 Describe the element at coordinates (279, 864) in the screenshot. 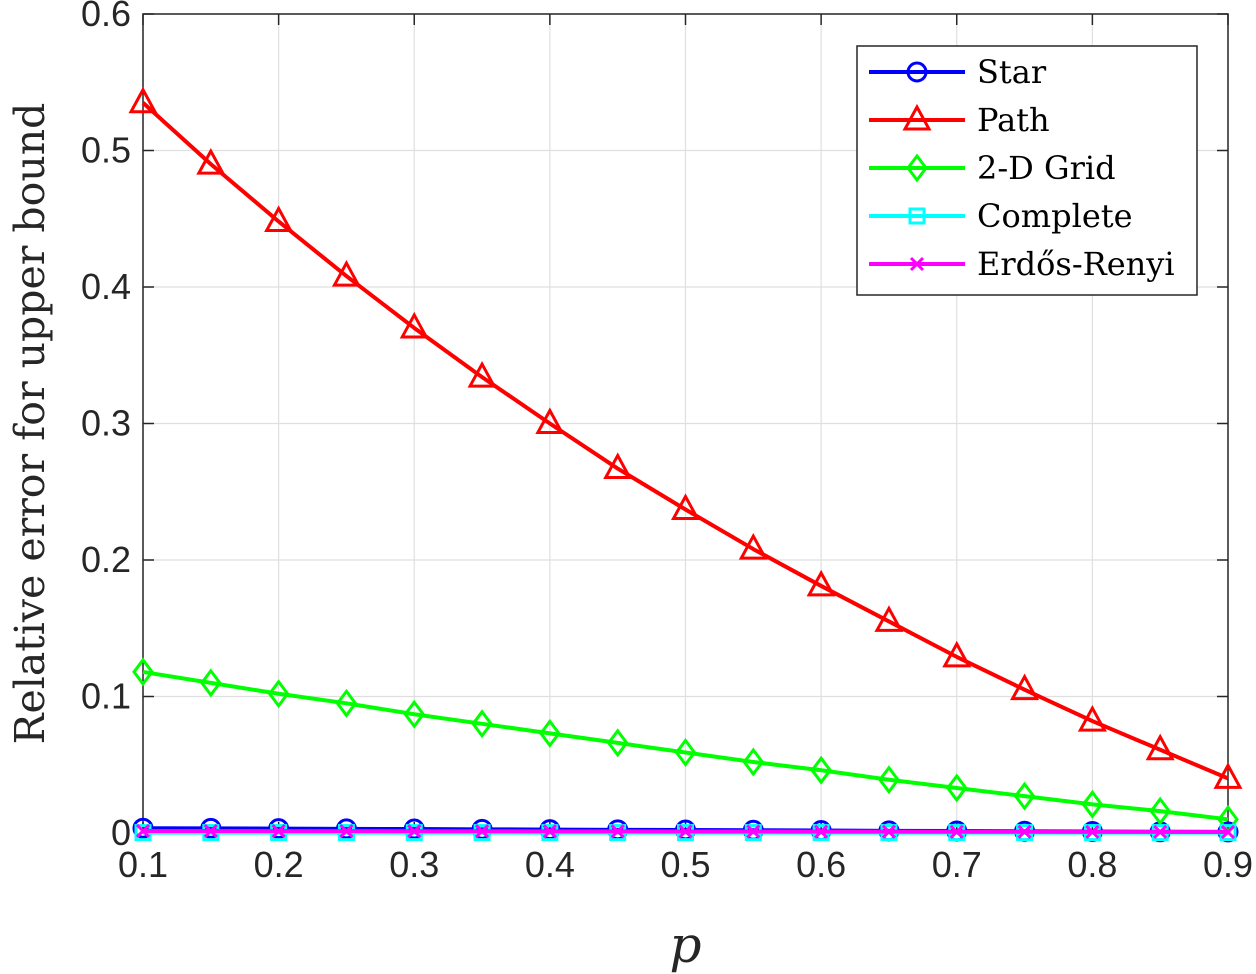

I see `x-tick-label: 0.2` at that location.